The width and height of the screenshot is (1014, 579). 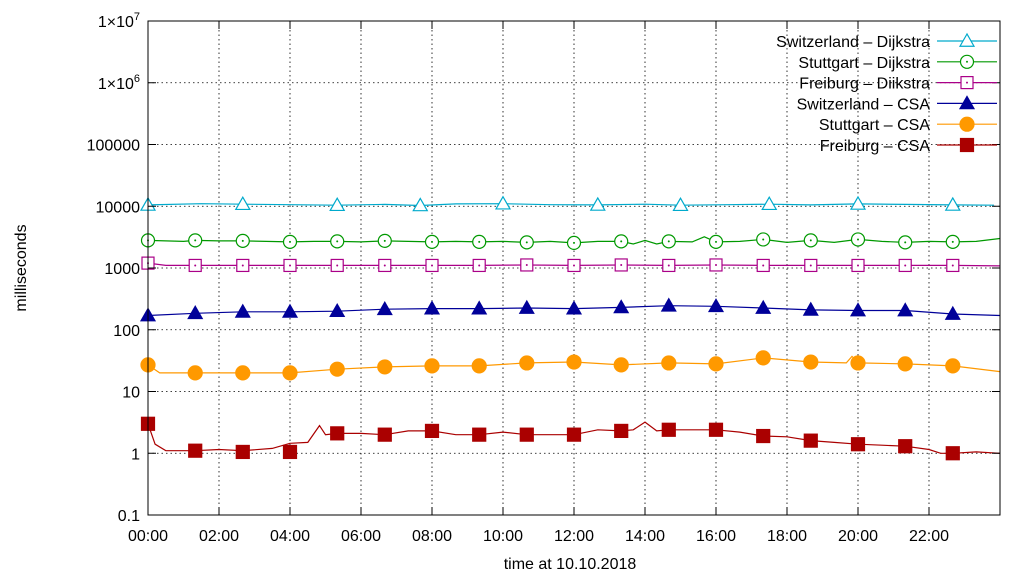 I want to click on legend-label: Switzerland – Dijkstra, so click(x=853, y=42).